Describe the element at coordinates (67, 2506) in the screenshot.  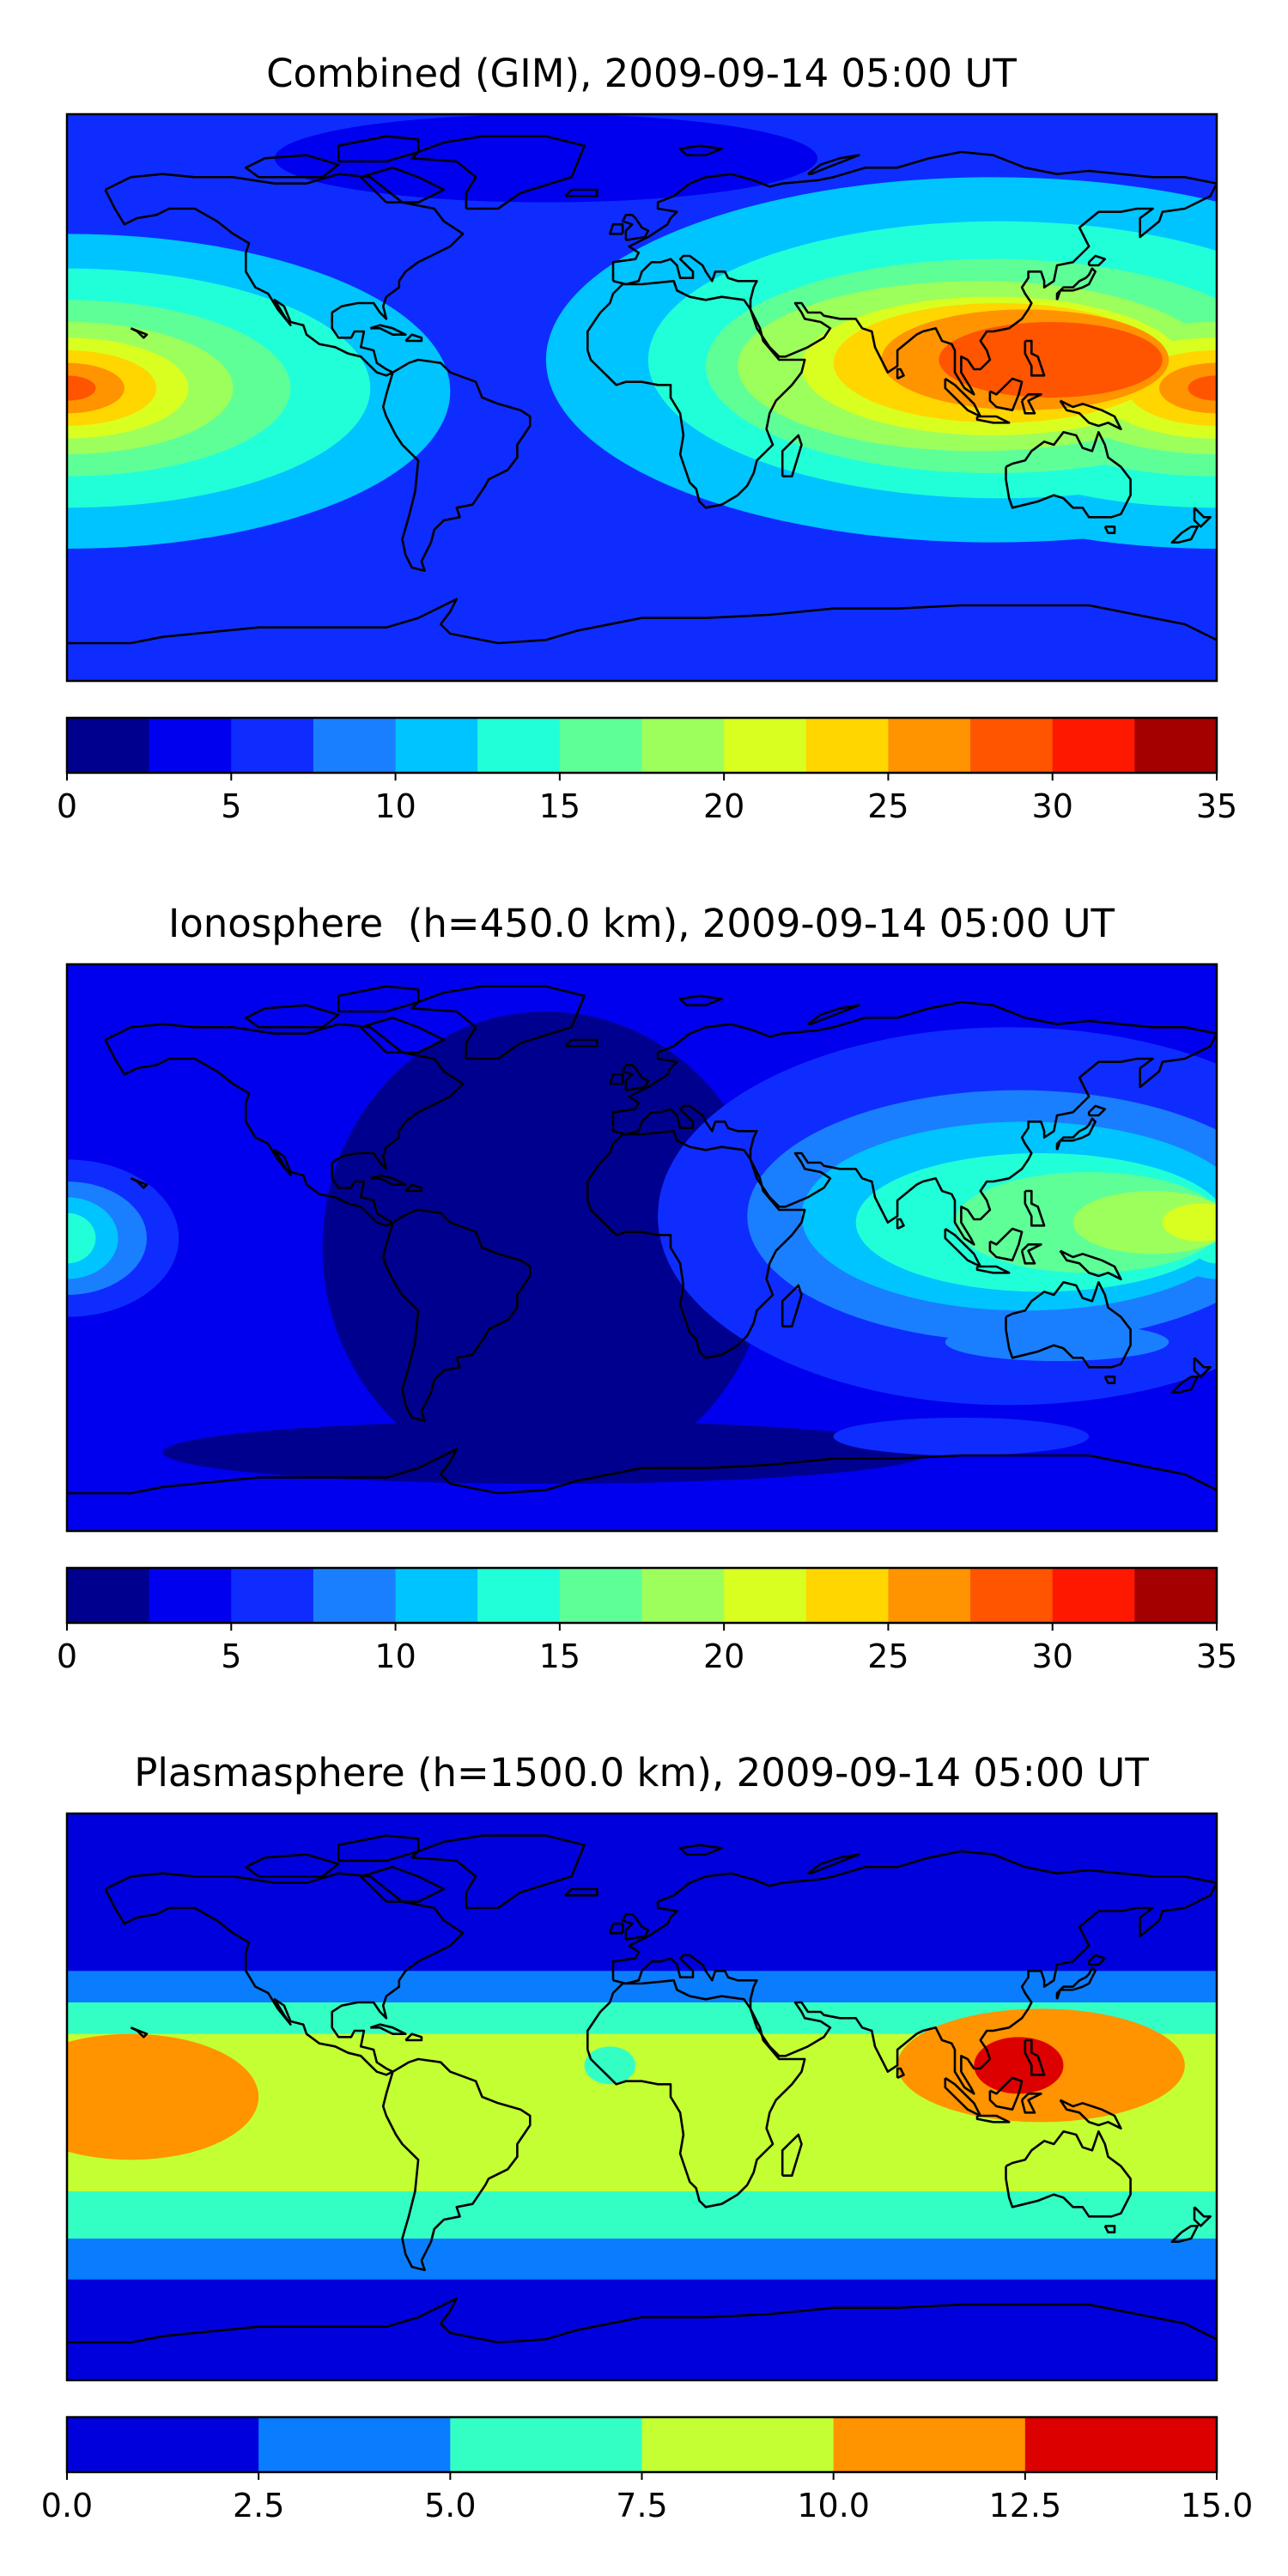
I see `colorbar-tick-label: 0.0` at that location.